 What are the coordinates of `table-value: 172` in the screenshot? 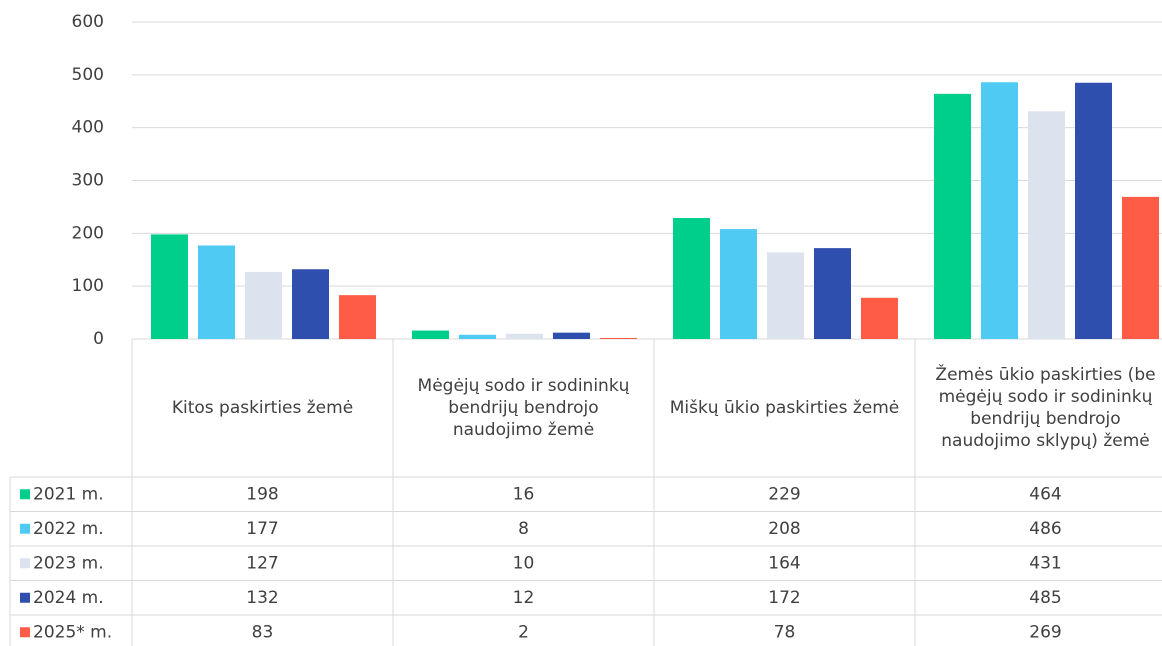 It's located at (784, 598).